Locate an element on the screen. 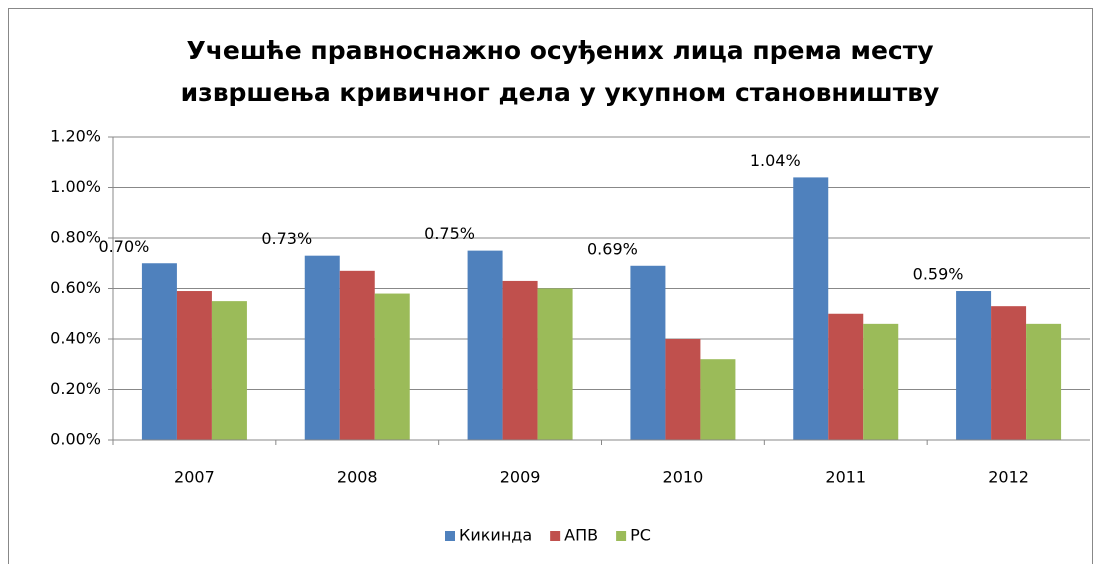 Image resolution: width=1101 pixels, height=564 pixels. x-tick-label: 2009 is located at coordinates (520, 477).